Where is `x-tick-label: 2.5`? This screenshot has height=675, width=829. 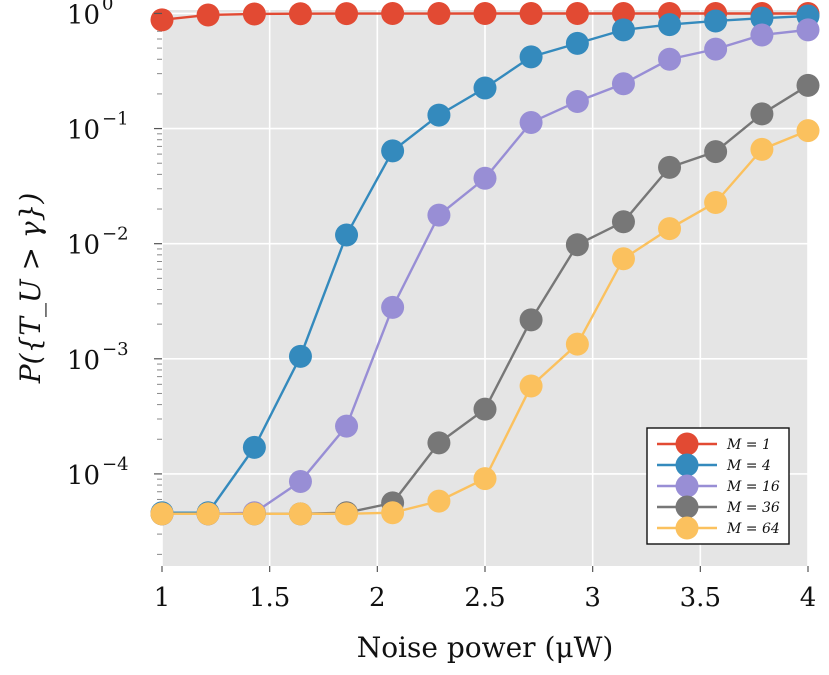 x-tick-label: 2.5 is located at coordinates (484, 598).